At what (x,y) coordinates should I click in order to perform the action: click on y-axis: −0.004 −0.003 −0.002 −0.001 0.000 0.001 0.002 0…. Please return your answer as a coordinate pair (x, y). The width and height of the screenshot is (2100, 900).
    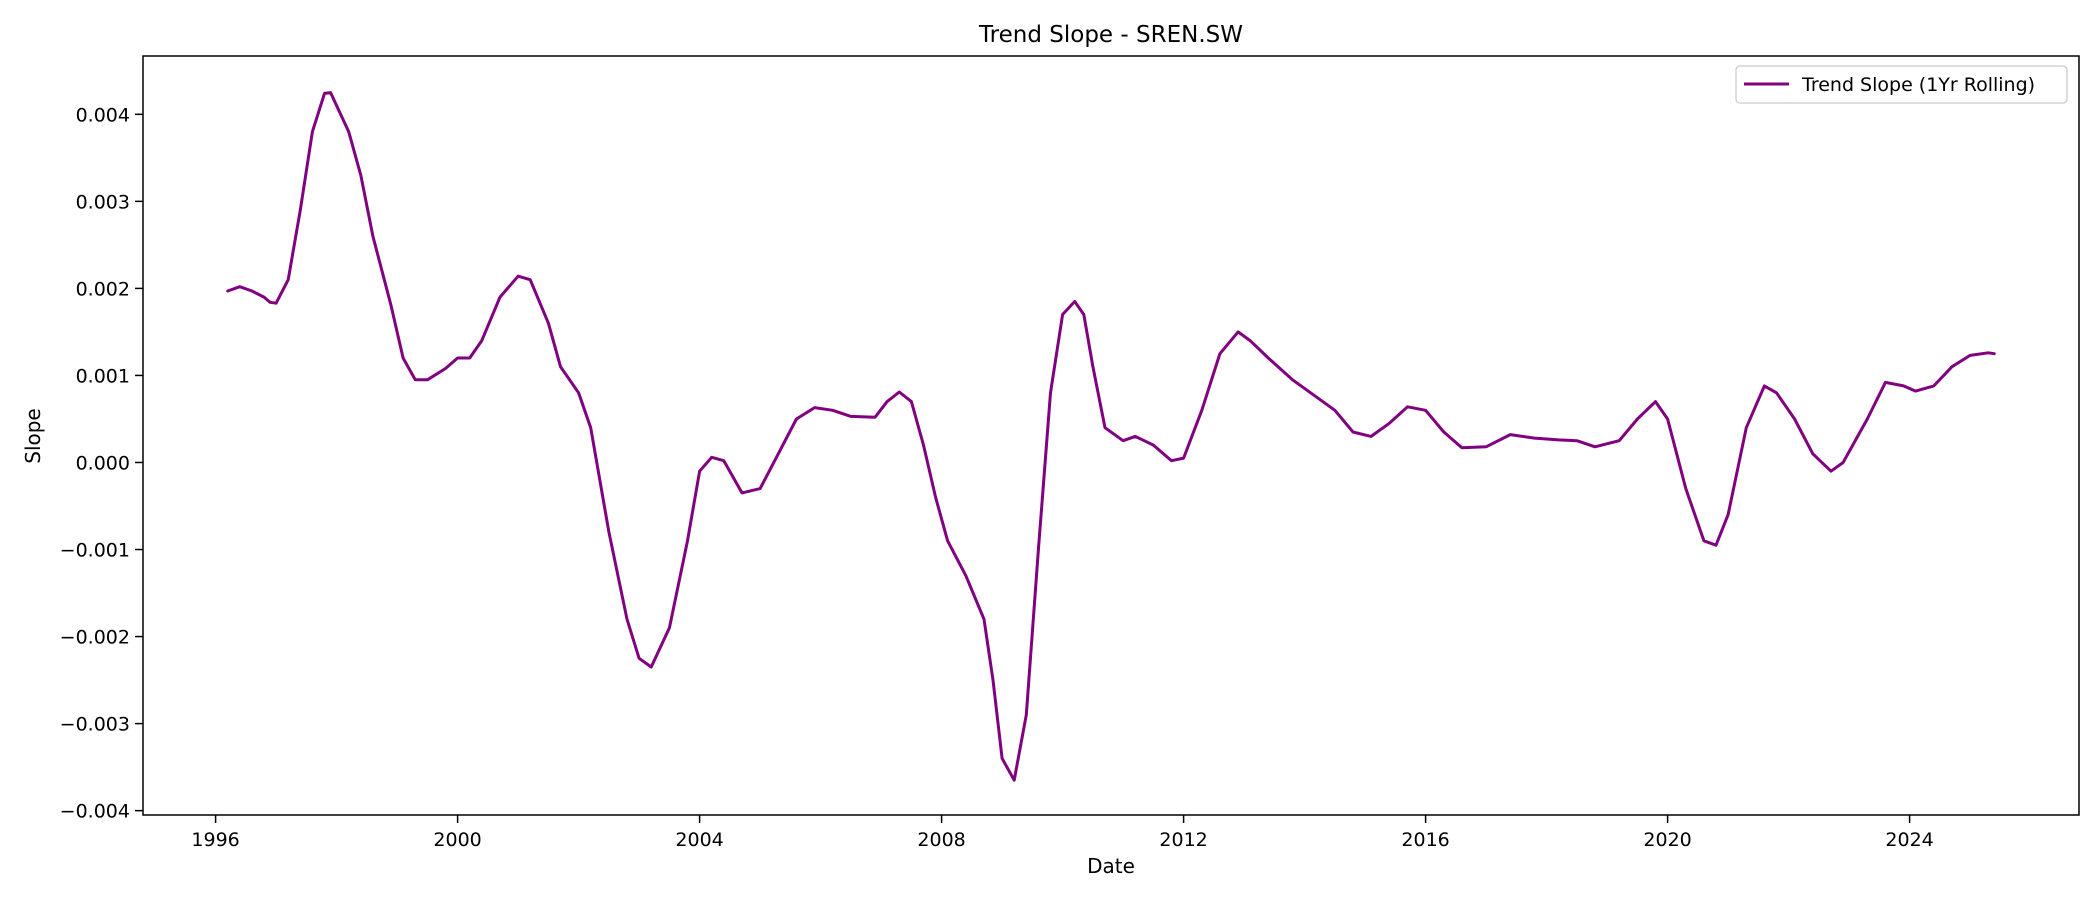
    Looking at the image, I should click on (101, 463).